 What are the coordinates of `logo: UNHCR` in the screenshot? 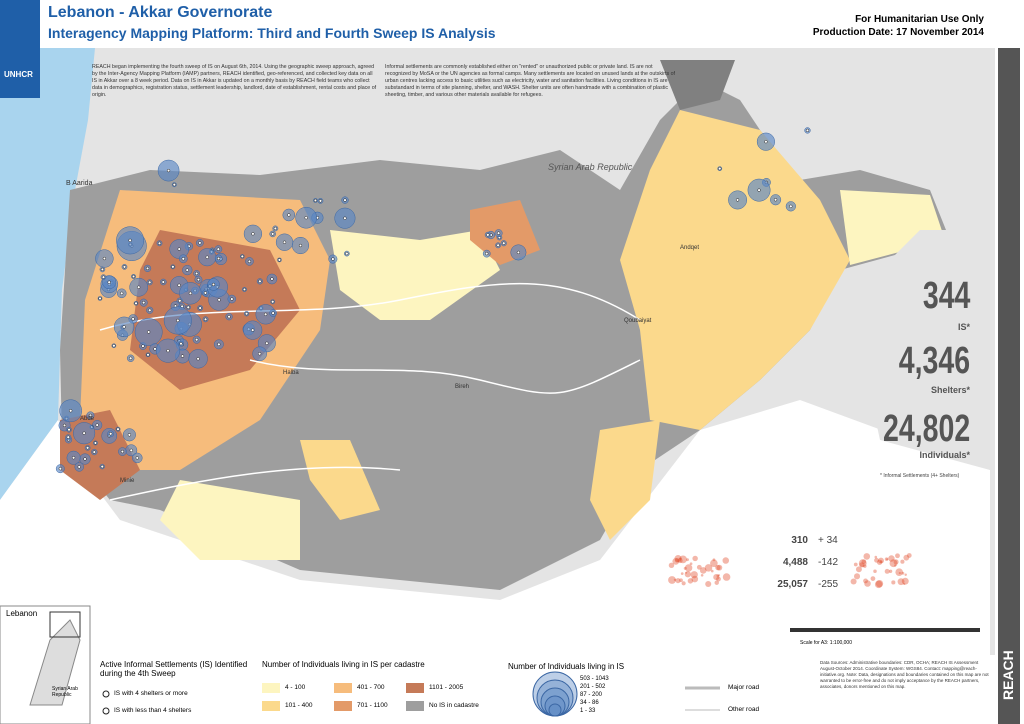 It's located at (18, 74).